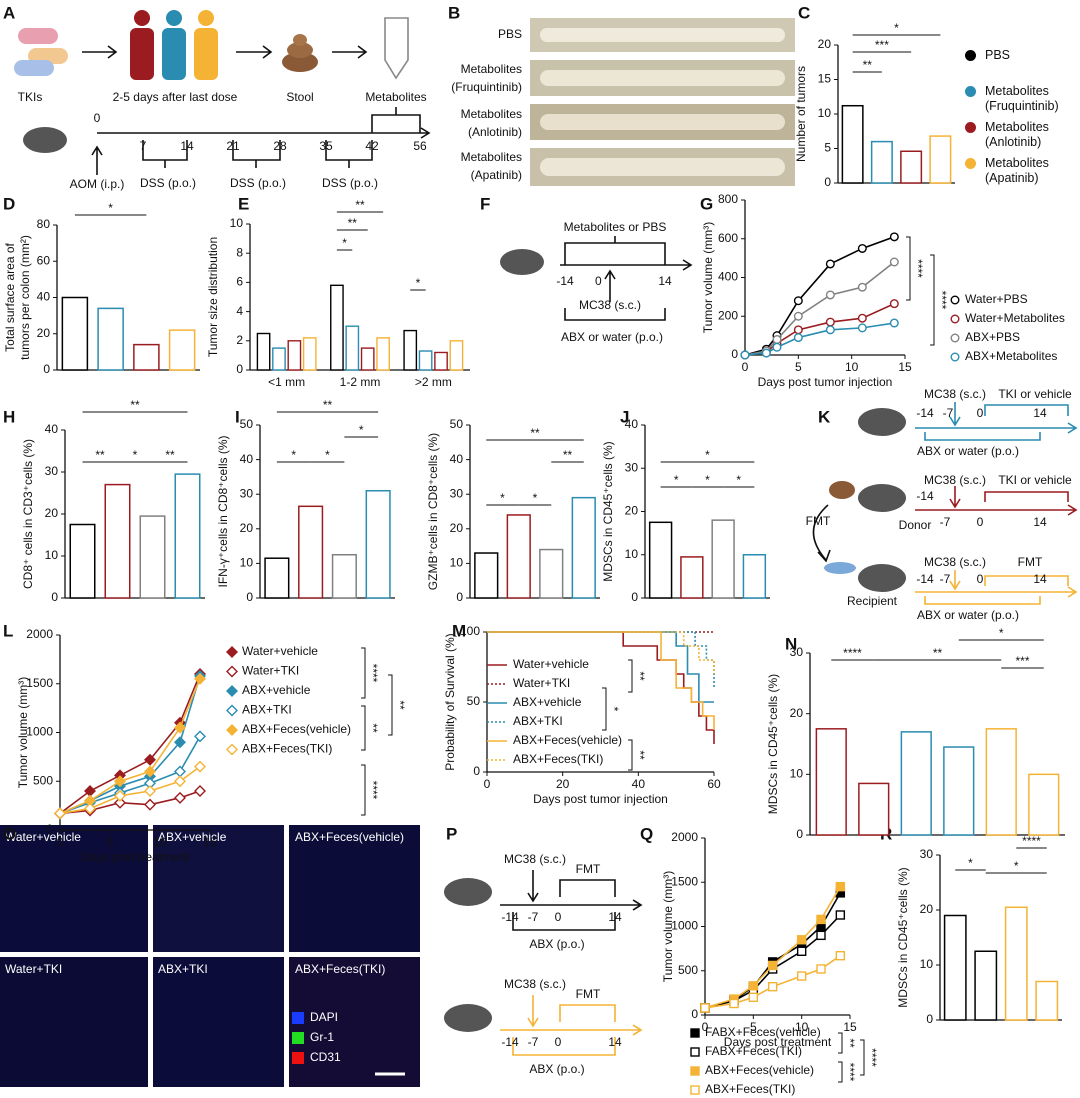  I want to click on x-tick-label: 5, so click(110, 842).